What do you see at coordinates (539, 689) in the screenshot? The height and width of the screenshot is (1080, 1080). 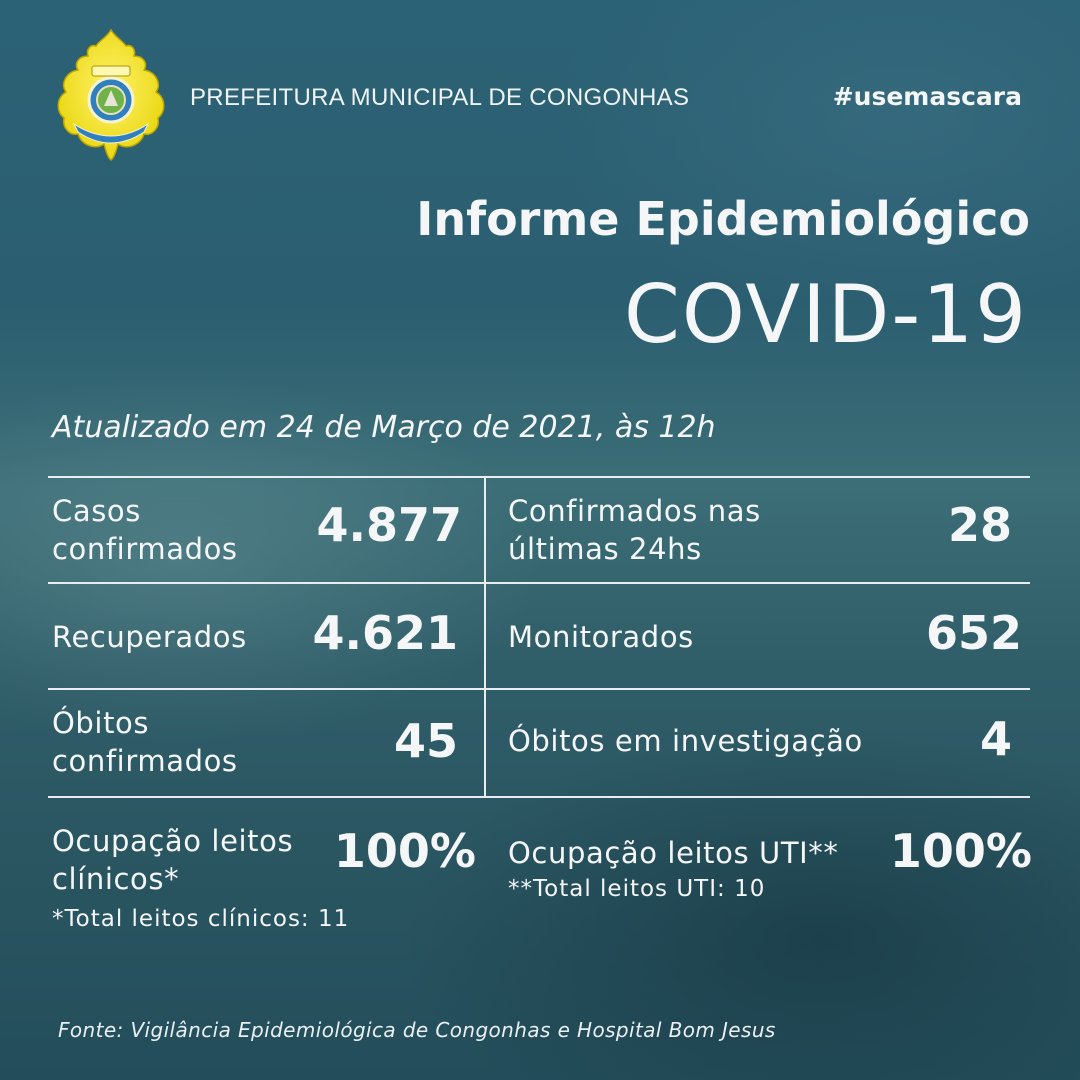 I see `grid-line-row2` at bounding box center [539, 689].